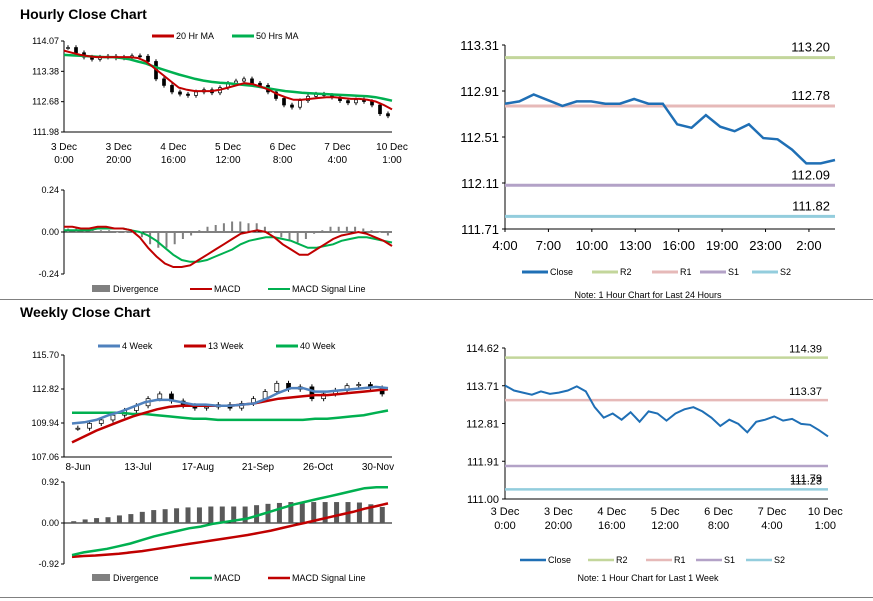 This screenshot has height=601, width=873. I want to click on weekly-pivot-x-tick-label: 4 Dec, so click(611, 512).